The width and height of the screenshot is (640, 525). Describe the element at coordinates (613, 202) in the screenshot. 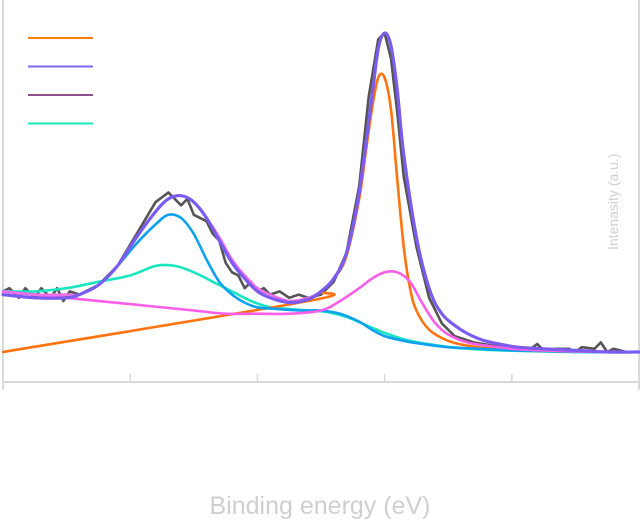

I see `y-axis-label: Intenasity (a.u.)` at that location.